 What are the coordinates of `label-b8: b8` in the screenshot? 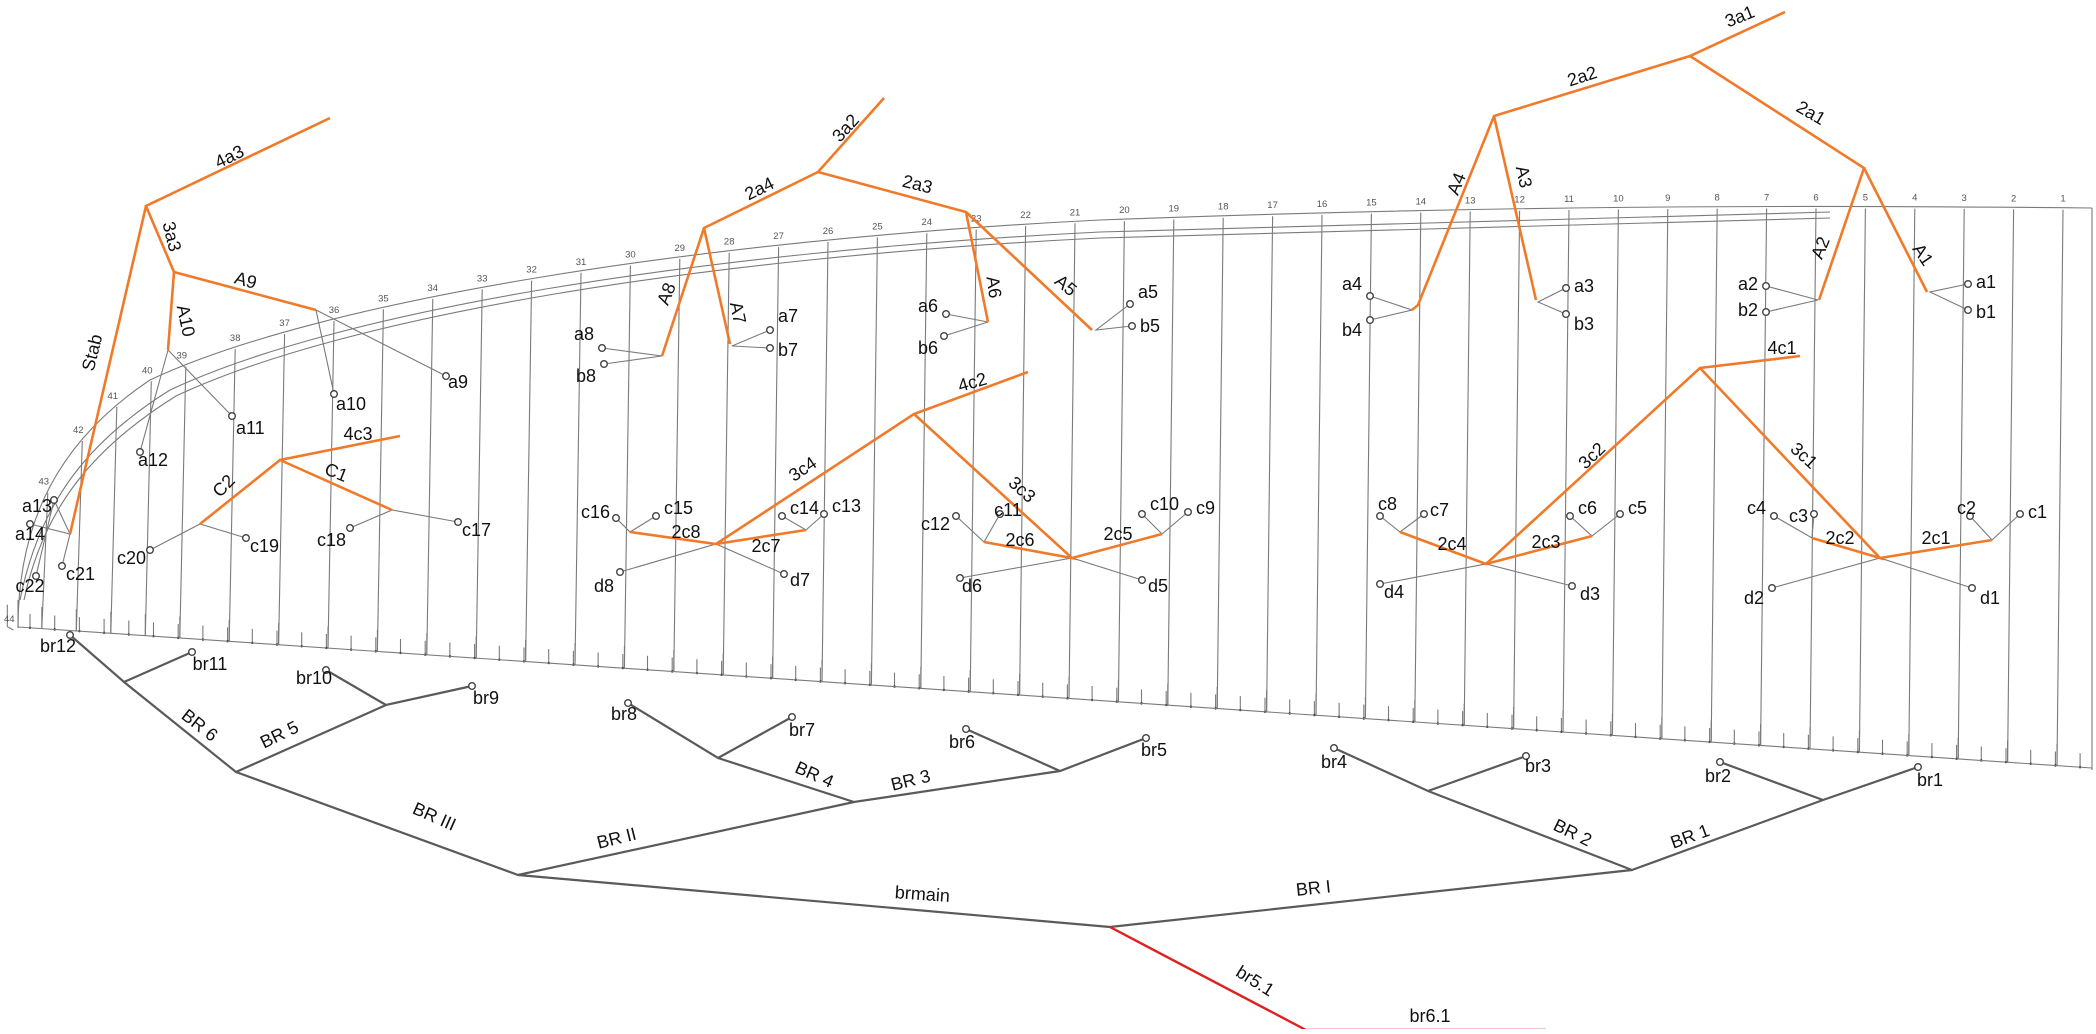 It's located at (586, 376).